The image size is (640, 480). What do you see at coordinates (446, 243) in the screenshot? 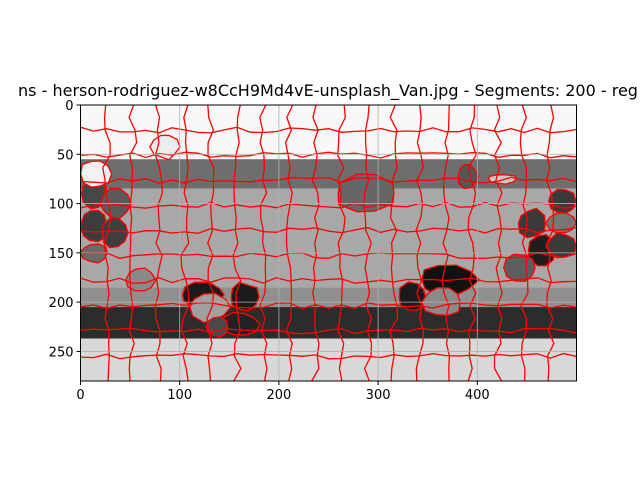
I see `segment-boundary-v14` at bounding box center [446, 243].